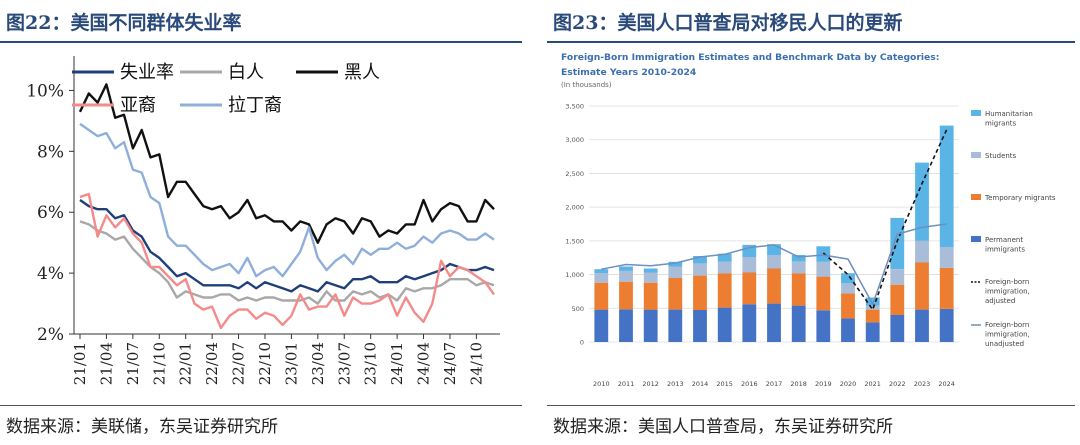 The height and width of the screenshot is (445, 1080). I want to click on x-tick-label: 2023, so click(922, 384).